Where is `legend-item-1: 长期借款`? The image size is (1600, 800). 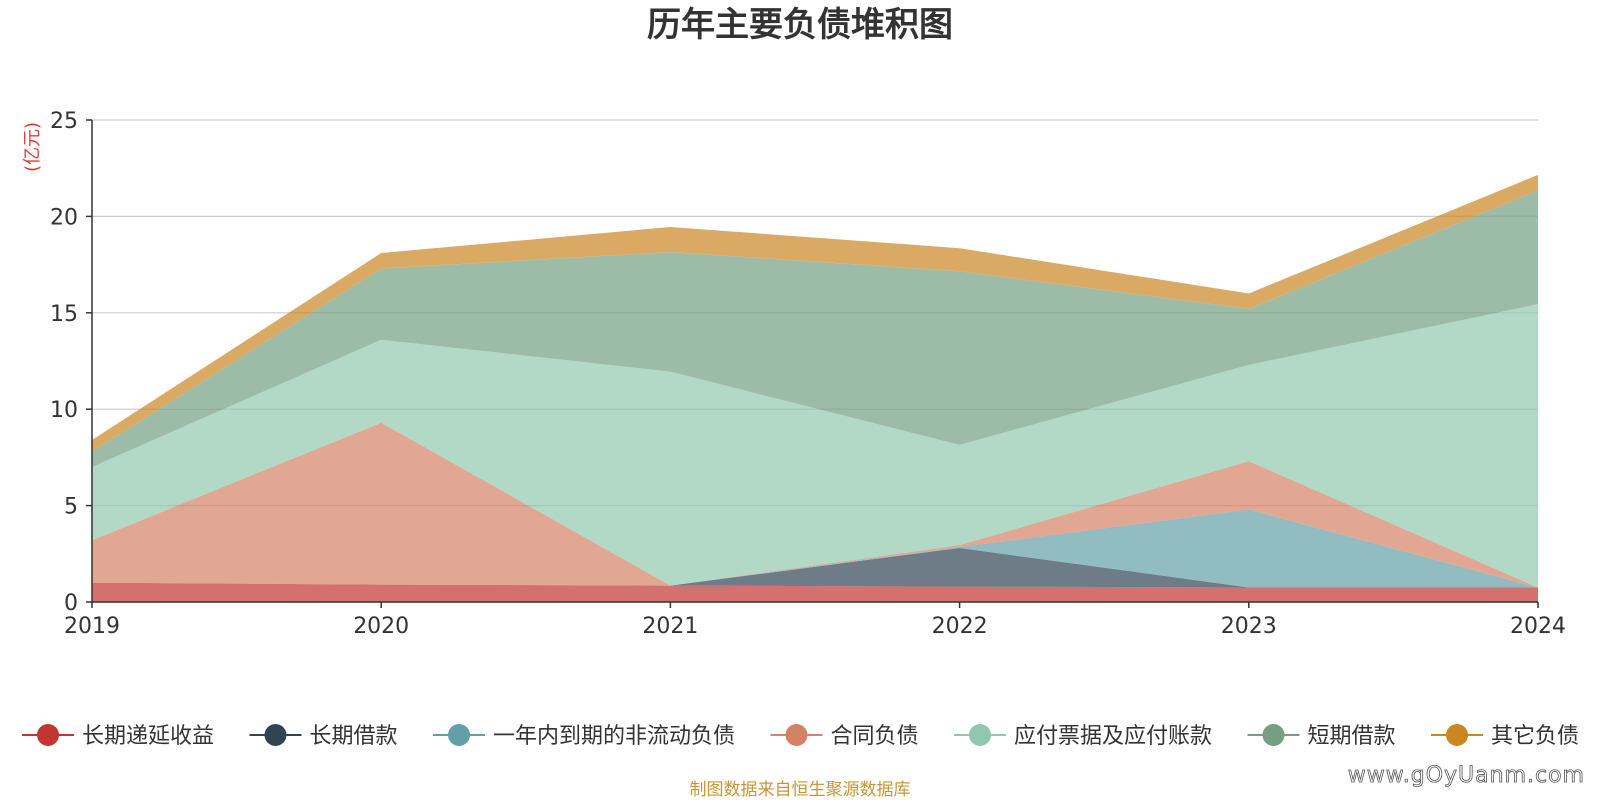 legend-item-1: 长期借款 is located at coordinates (323, 736).